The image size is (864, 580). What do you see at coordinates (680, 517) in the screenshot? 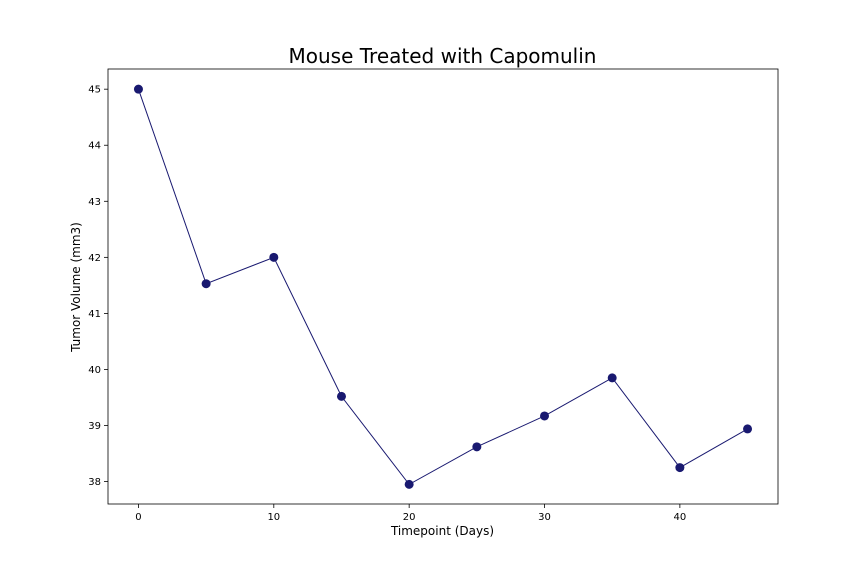
I see `x-tick-label: 40` at bounding box center [680, 517].